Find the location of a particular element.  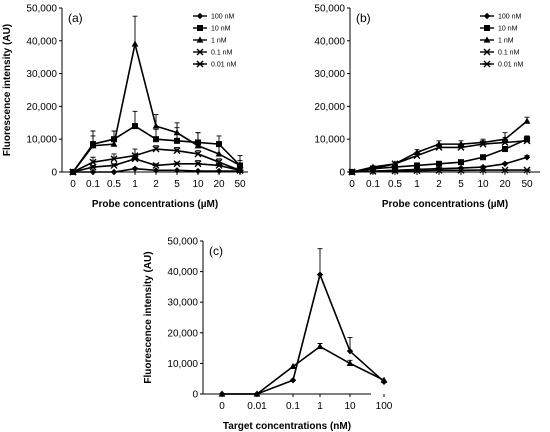

x-axis-title: Probe concentrations (µM) is located at coordinates (155, 204).